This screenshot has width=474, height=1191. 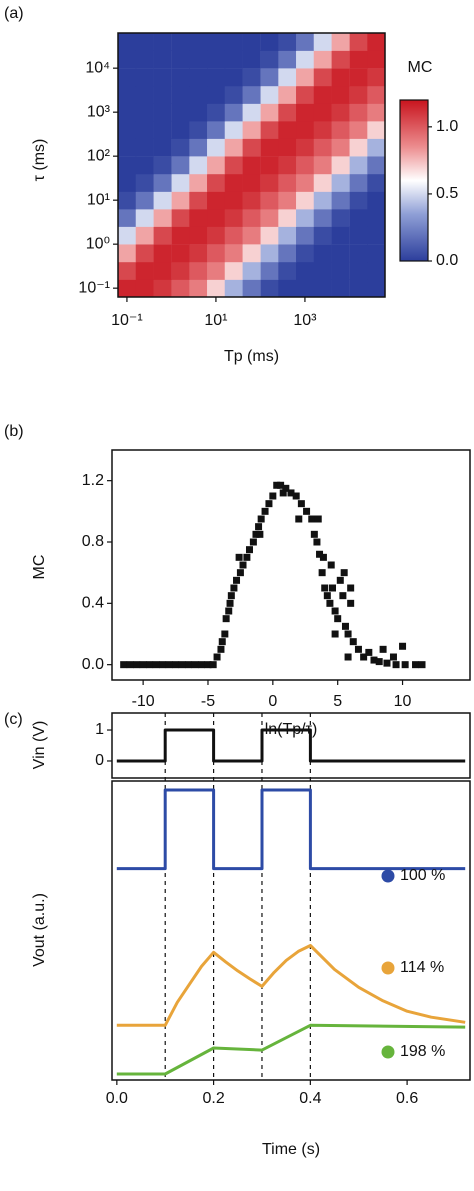 What do you see at coordinates (447, 193) in the screenshot?
I see `colorbar-tick-label: 0.5` at bounding box center [447, 193].